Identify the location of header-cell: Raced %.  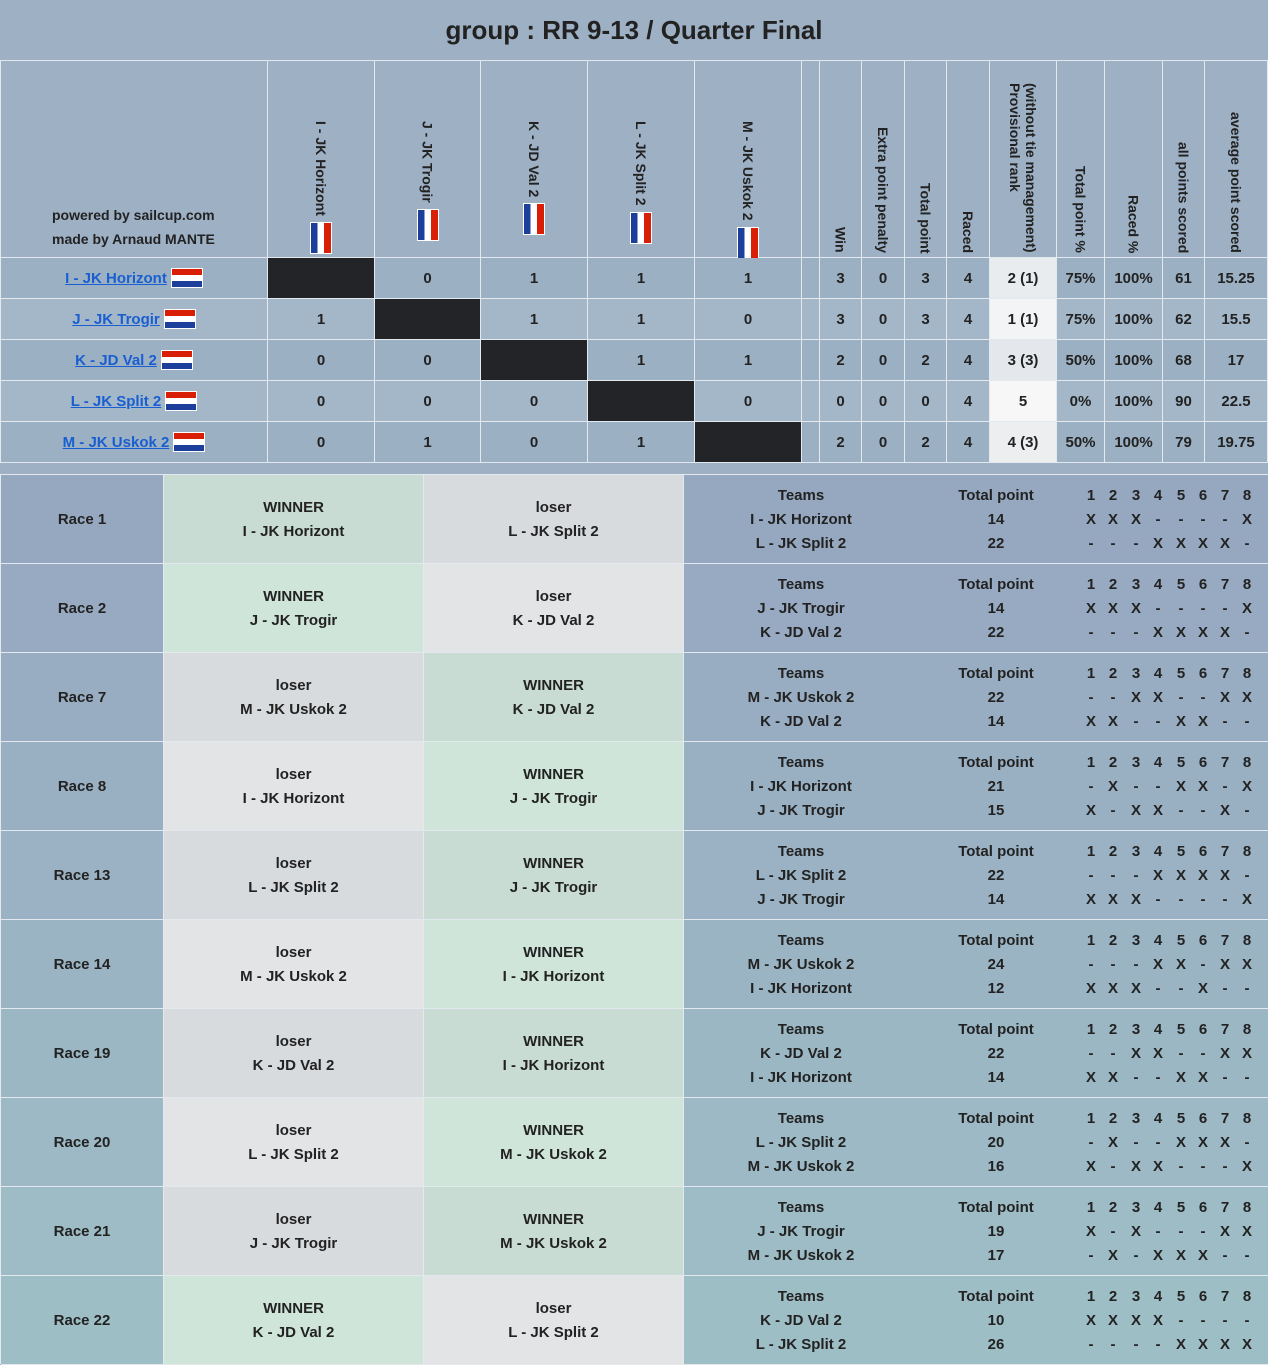
(1134, 159).